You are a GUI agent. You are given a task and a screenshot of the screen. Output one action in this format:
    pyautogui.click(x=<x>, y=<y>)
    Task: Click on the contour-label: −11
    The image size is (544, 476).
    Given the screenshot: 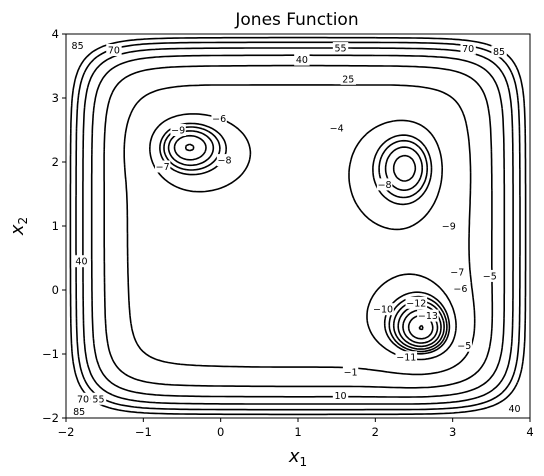 What is the action you would take?
    pyautogui.click(x=406, y=357)
    